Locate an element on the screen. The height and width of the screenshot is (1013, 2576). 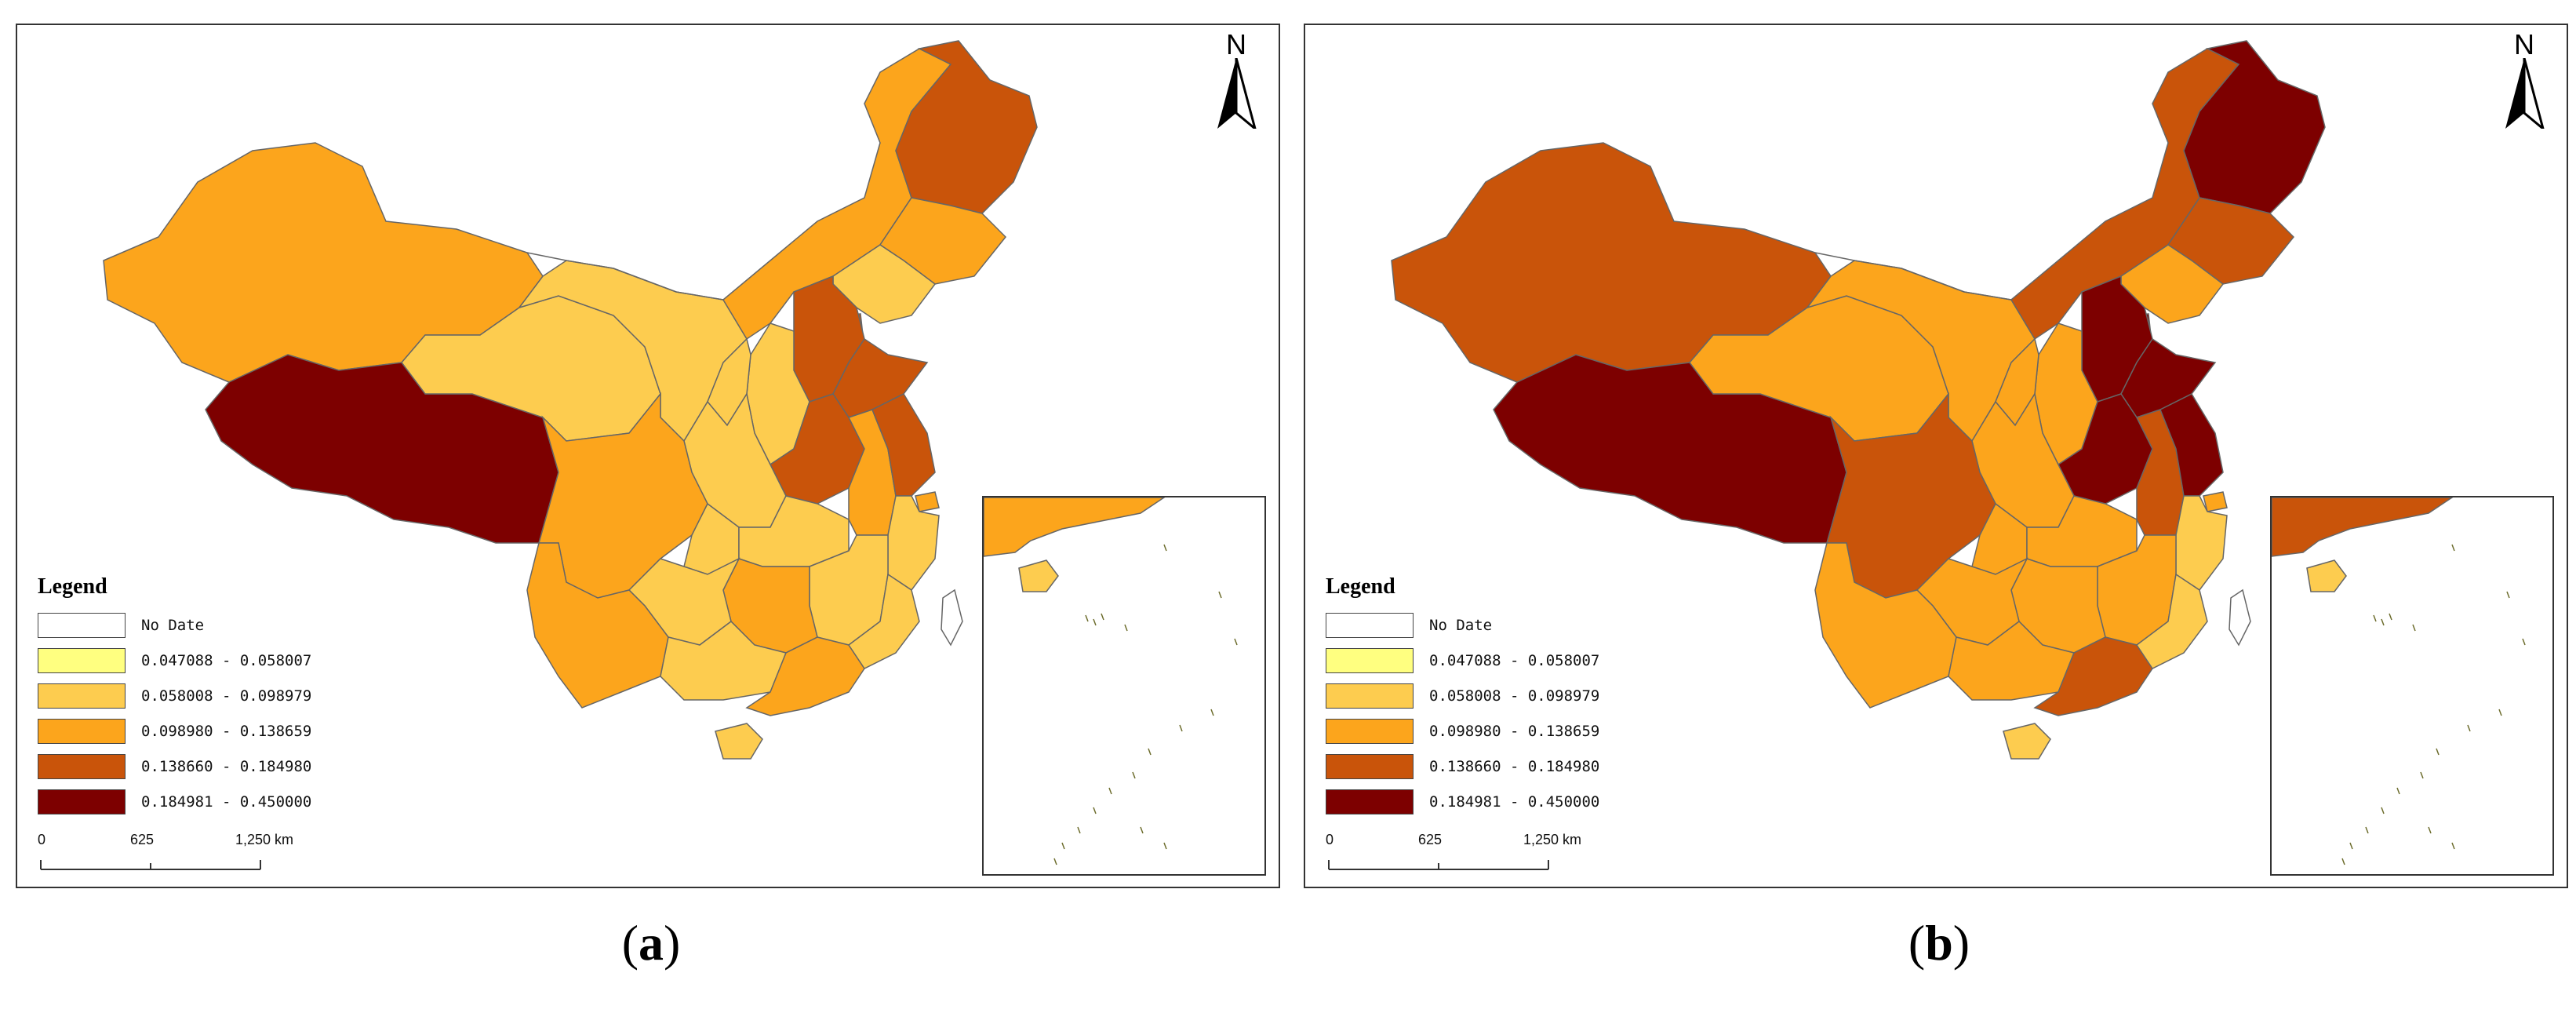
south-china-sea-inset is located at coordinates (1124, 686).